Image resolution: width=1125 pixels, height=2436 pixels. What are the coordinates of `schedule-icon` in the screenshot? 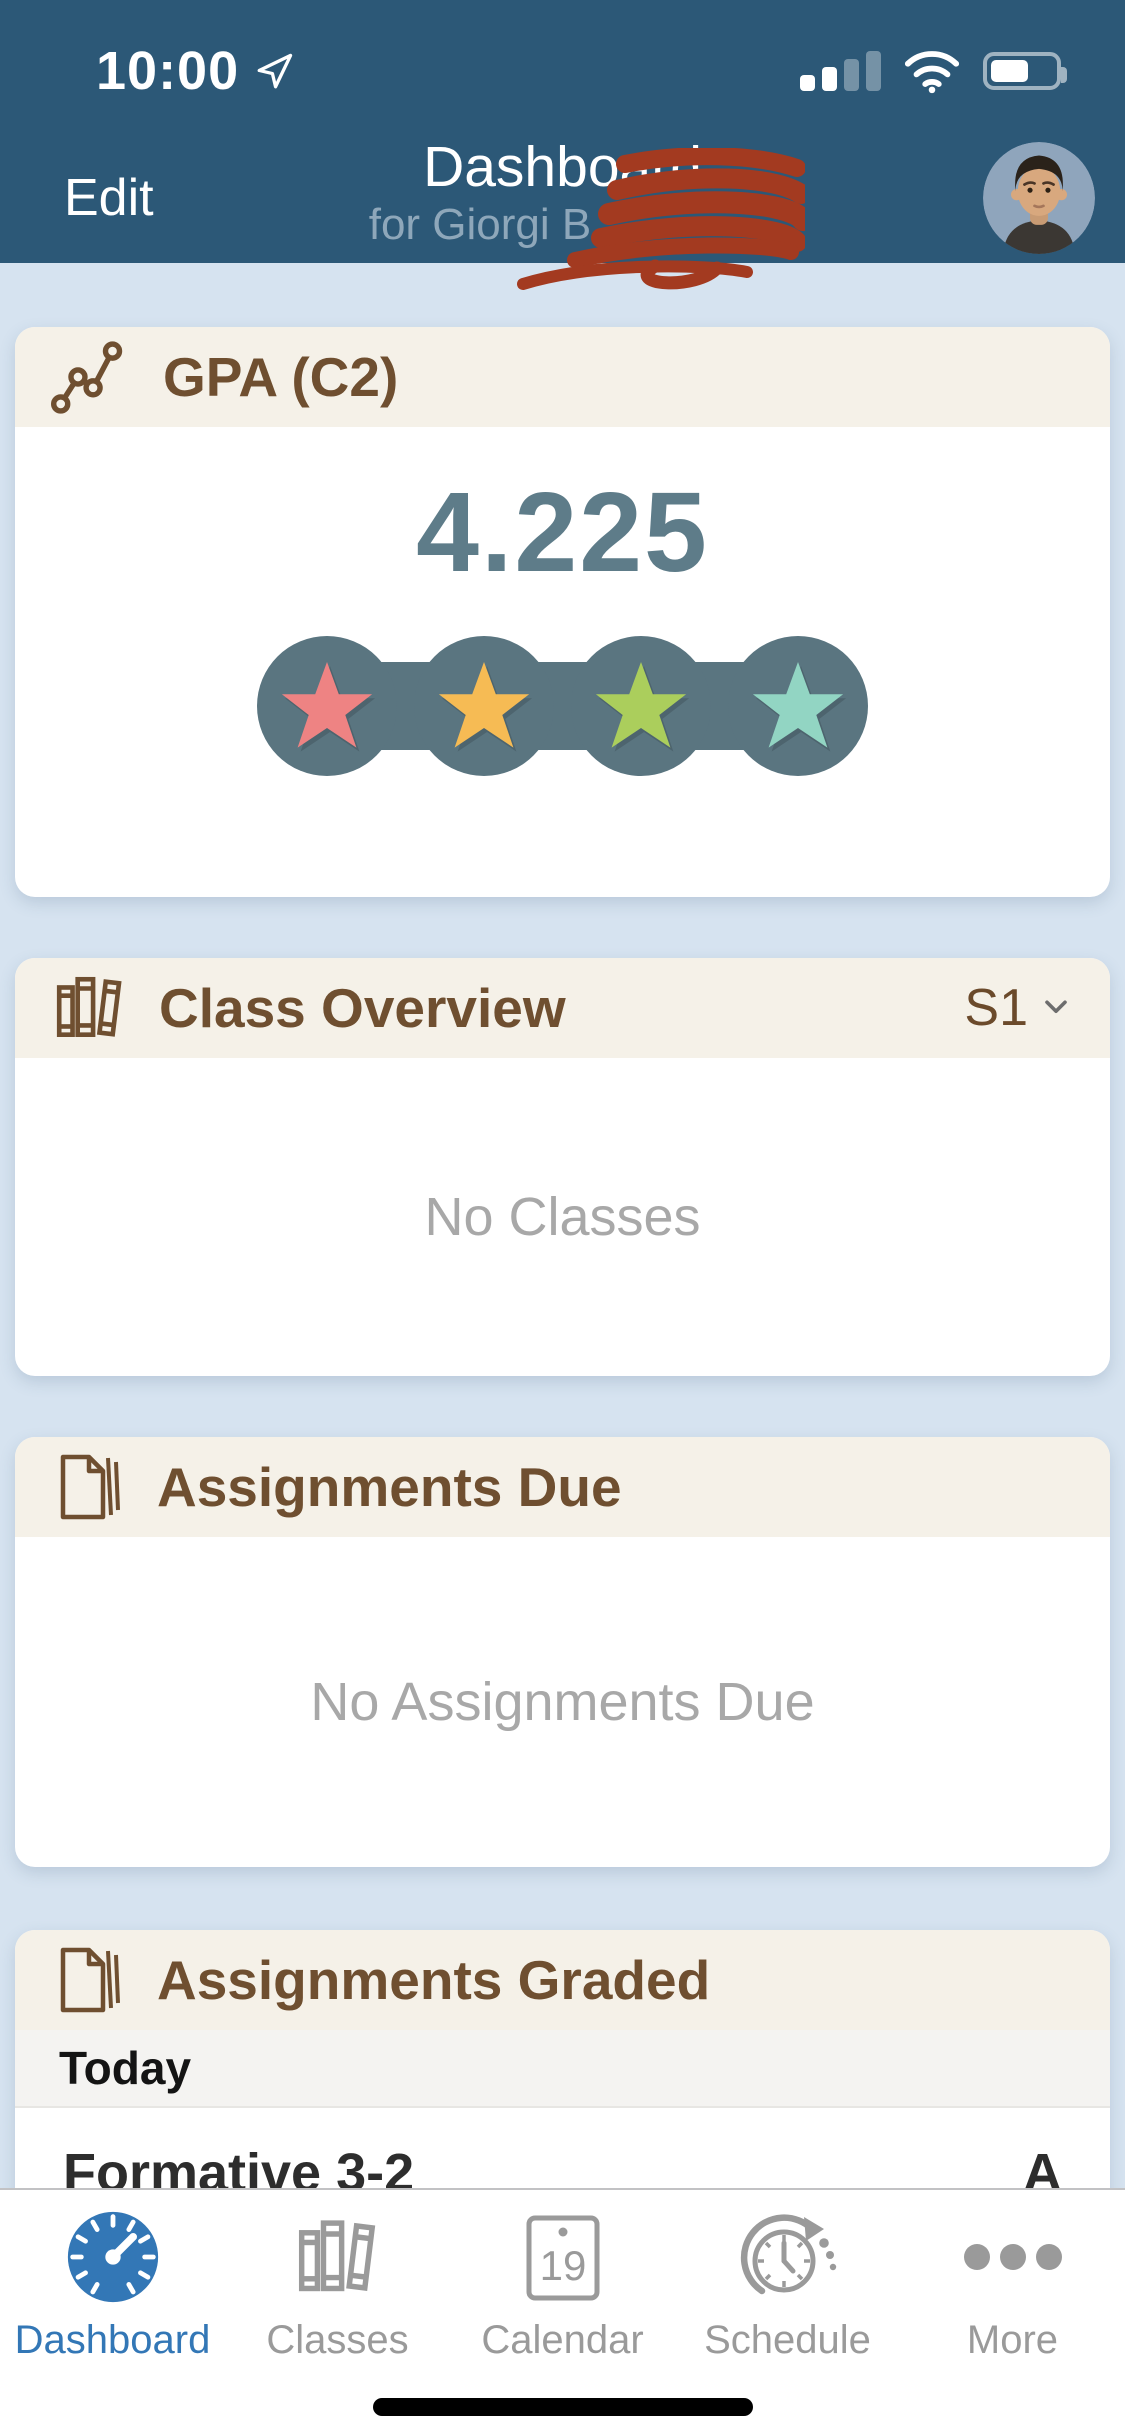 It's located at (788, 2257).